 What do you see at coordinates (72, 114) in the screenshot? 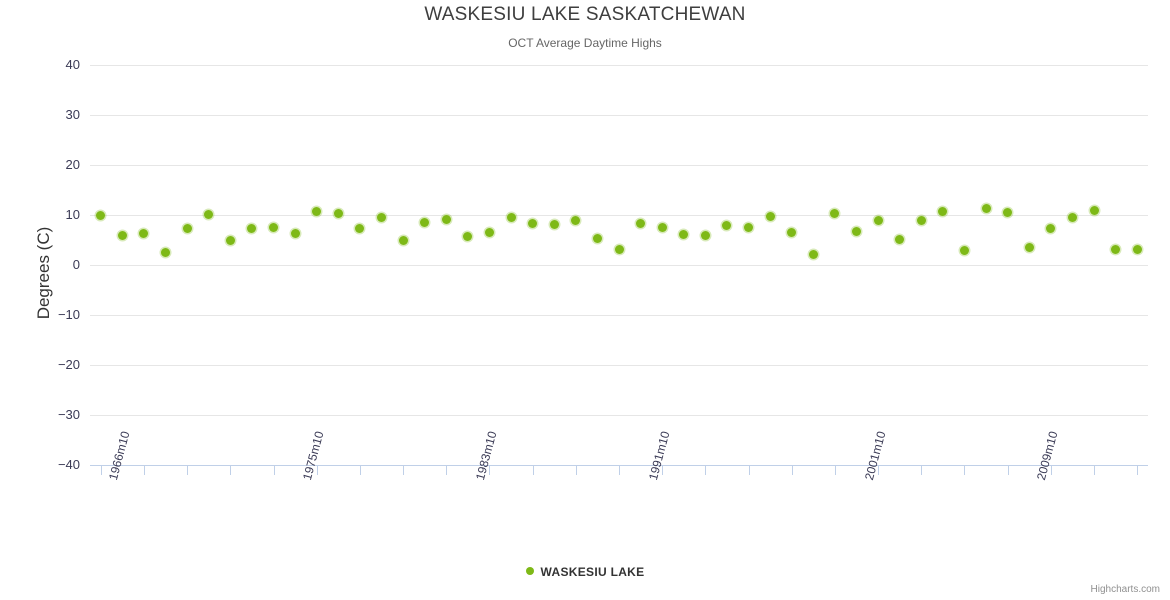
I see `y-axis-tick-label: 30` at bounding box center [72, 114].